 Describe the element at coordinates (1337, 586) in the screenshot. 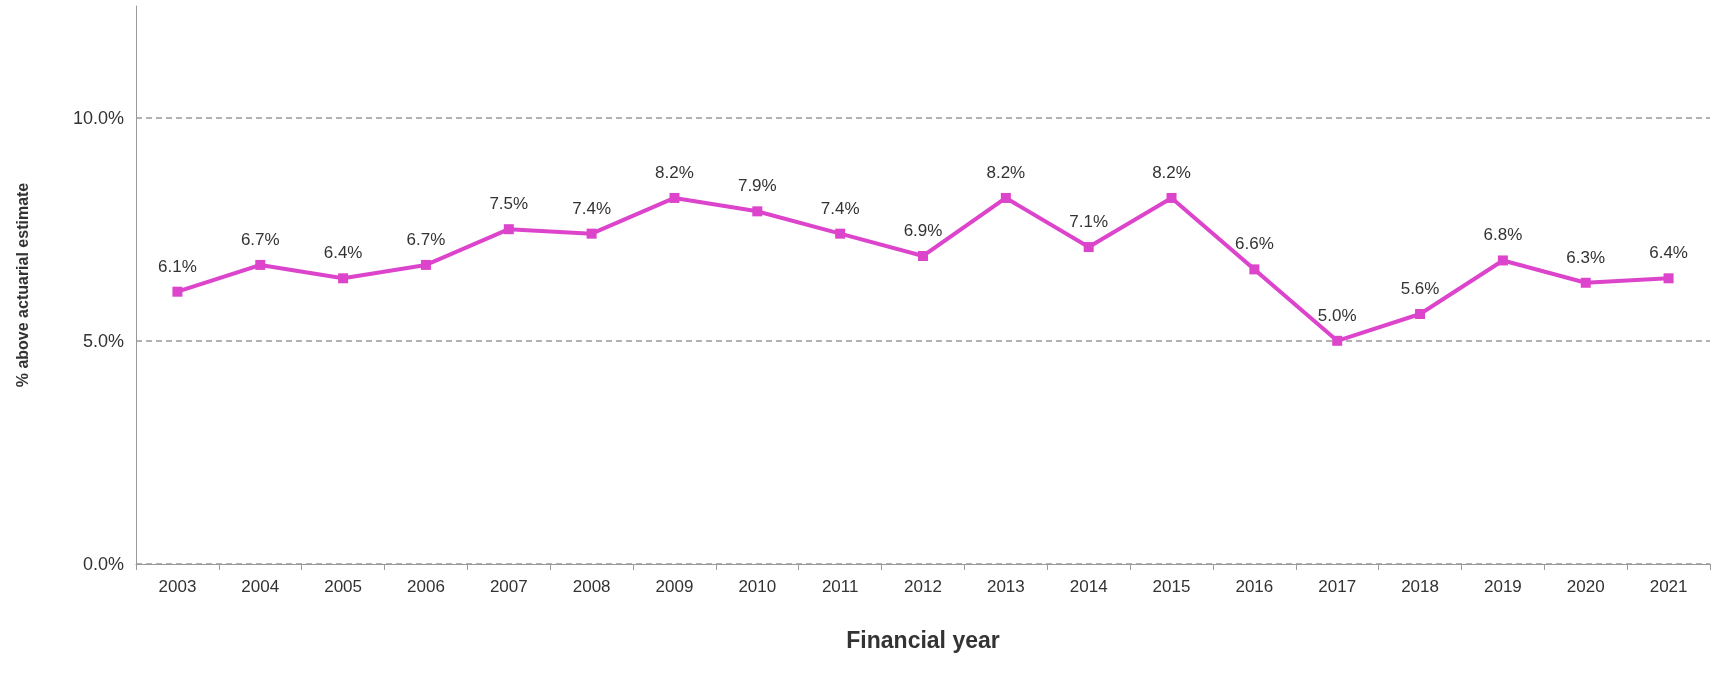

I see `x-tick-label: 2017` at that location.